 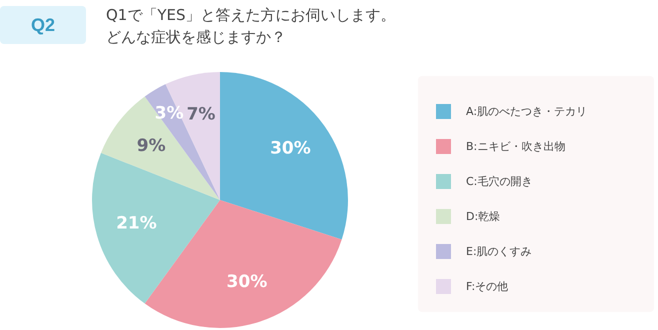 I want to click on data-label: 3%, so click(x=169, y=113).